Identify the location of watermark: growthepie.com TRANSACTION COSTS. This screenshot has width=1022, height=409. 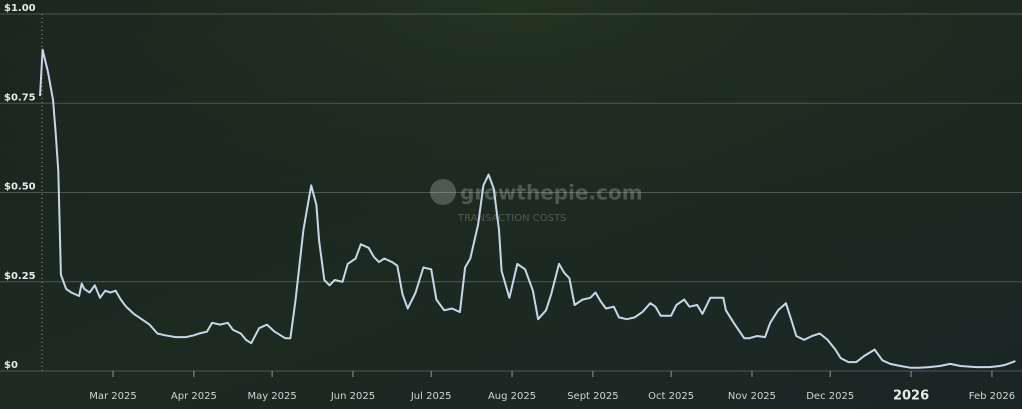
(536, 201).